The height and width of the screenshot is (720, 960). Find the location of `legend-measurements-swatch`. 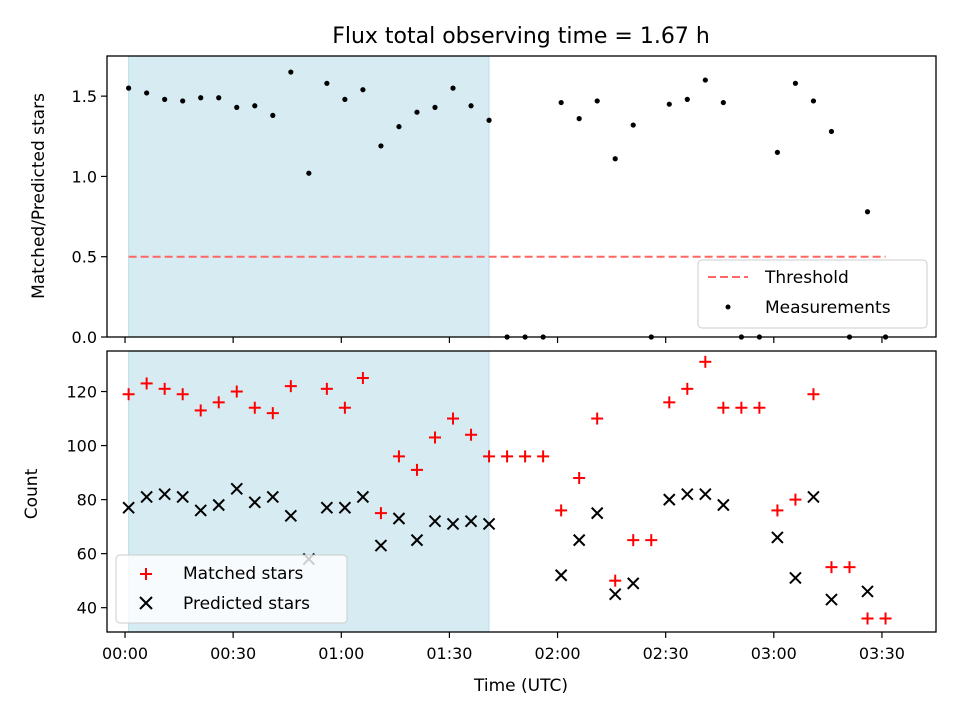

legend-measurements-swatch is located at coordinates (728, 307).